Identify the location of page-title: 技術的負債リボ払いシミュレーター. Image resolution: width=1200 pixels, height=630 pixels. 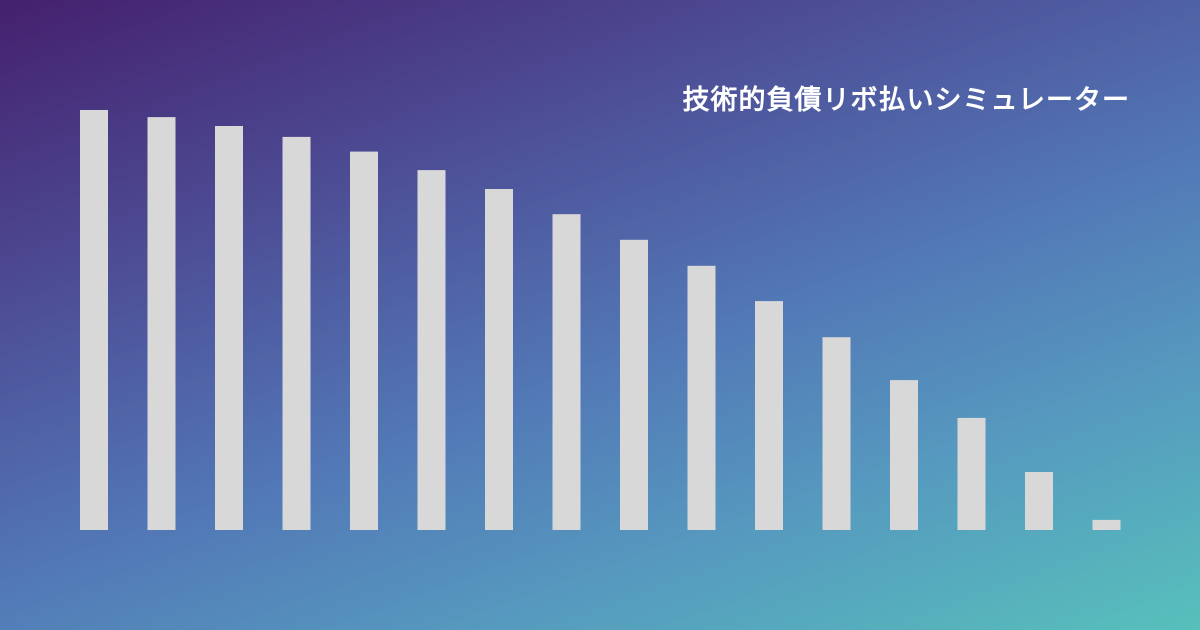
(906, 100).